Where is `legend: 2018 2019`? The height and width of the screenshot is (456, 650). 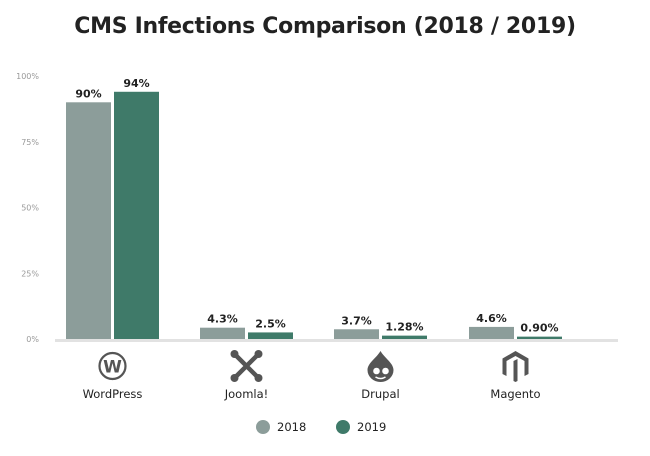
legend: 2018 2019 is located at coordinates (321, 427).